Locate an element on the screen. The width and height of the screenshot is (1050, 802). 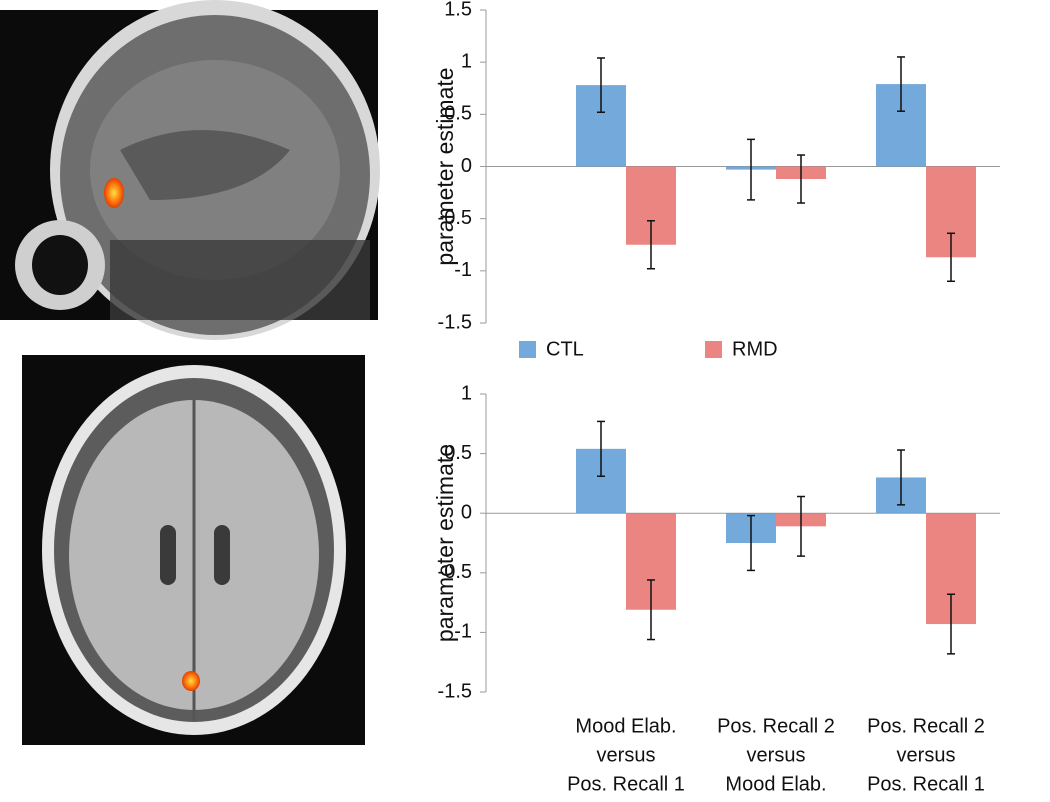
legend-label: RMD is located at coordinates (755, 349).